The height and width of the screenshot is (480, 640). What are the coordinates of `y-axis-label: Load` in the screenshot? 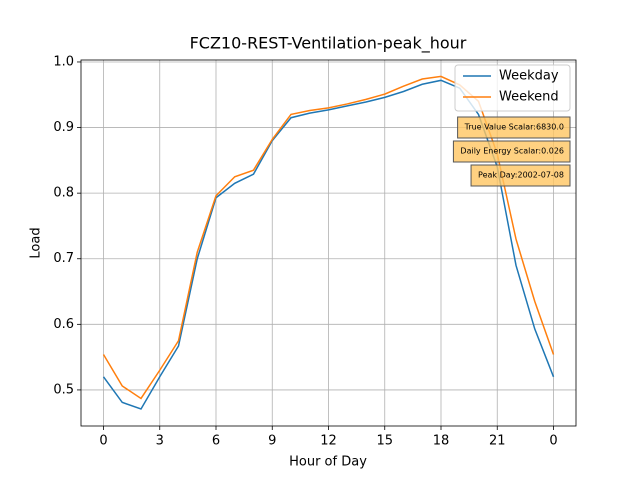 It's located at (36, 242).